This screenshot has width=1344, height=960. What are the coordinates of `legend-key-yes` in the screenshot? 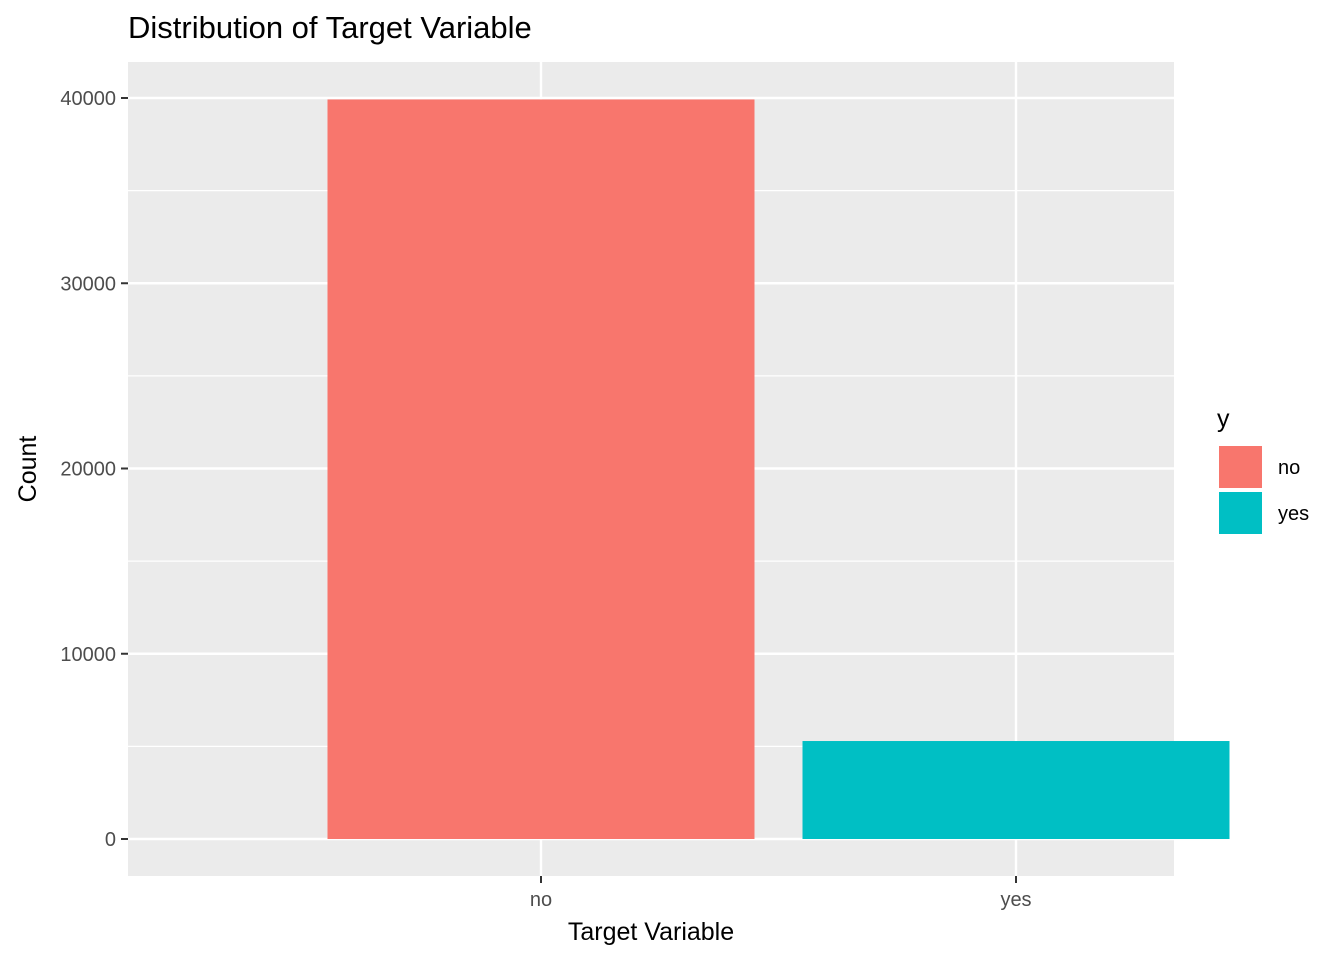 It's located at (1240, 513).